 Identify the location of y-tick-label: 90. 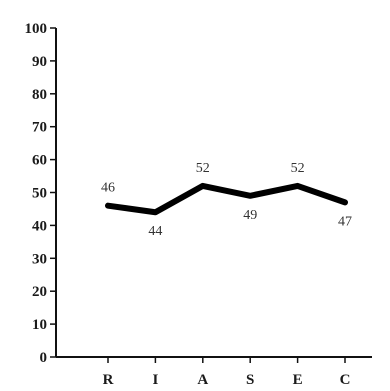
(39, 62).